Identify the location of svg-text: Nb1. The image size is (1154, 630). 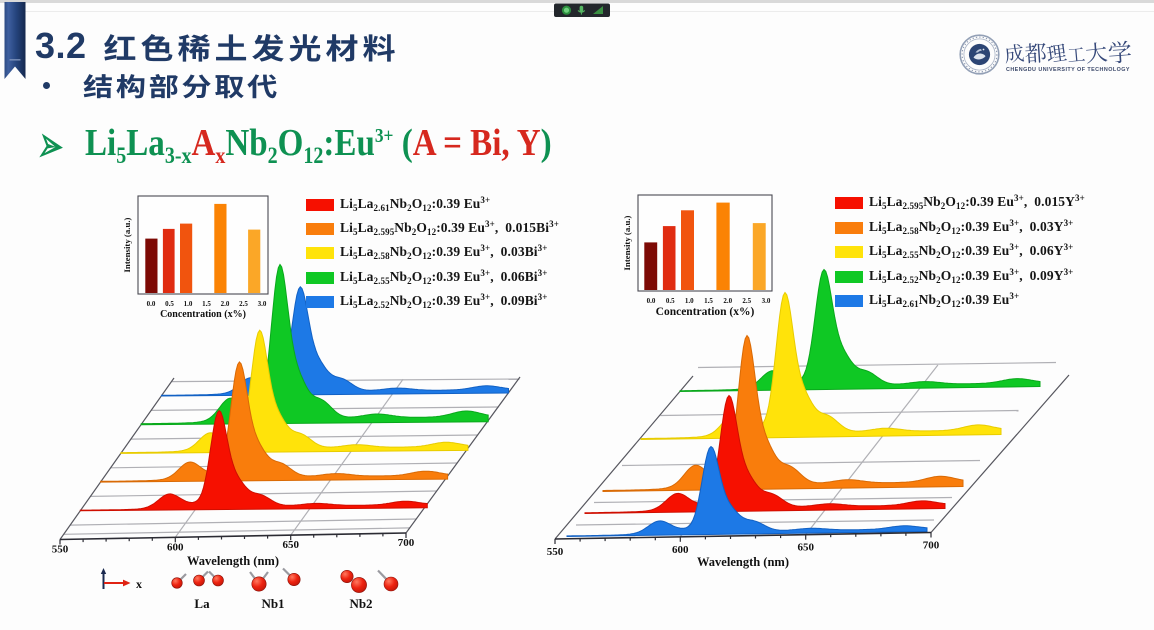
(272, 603).